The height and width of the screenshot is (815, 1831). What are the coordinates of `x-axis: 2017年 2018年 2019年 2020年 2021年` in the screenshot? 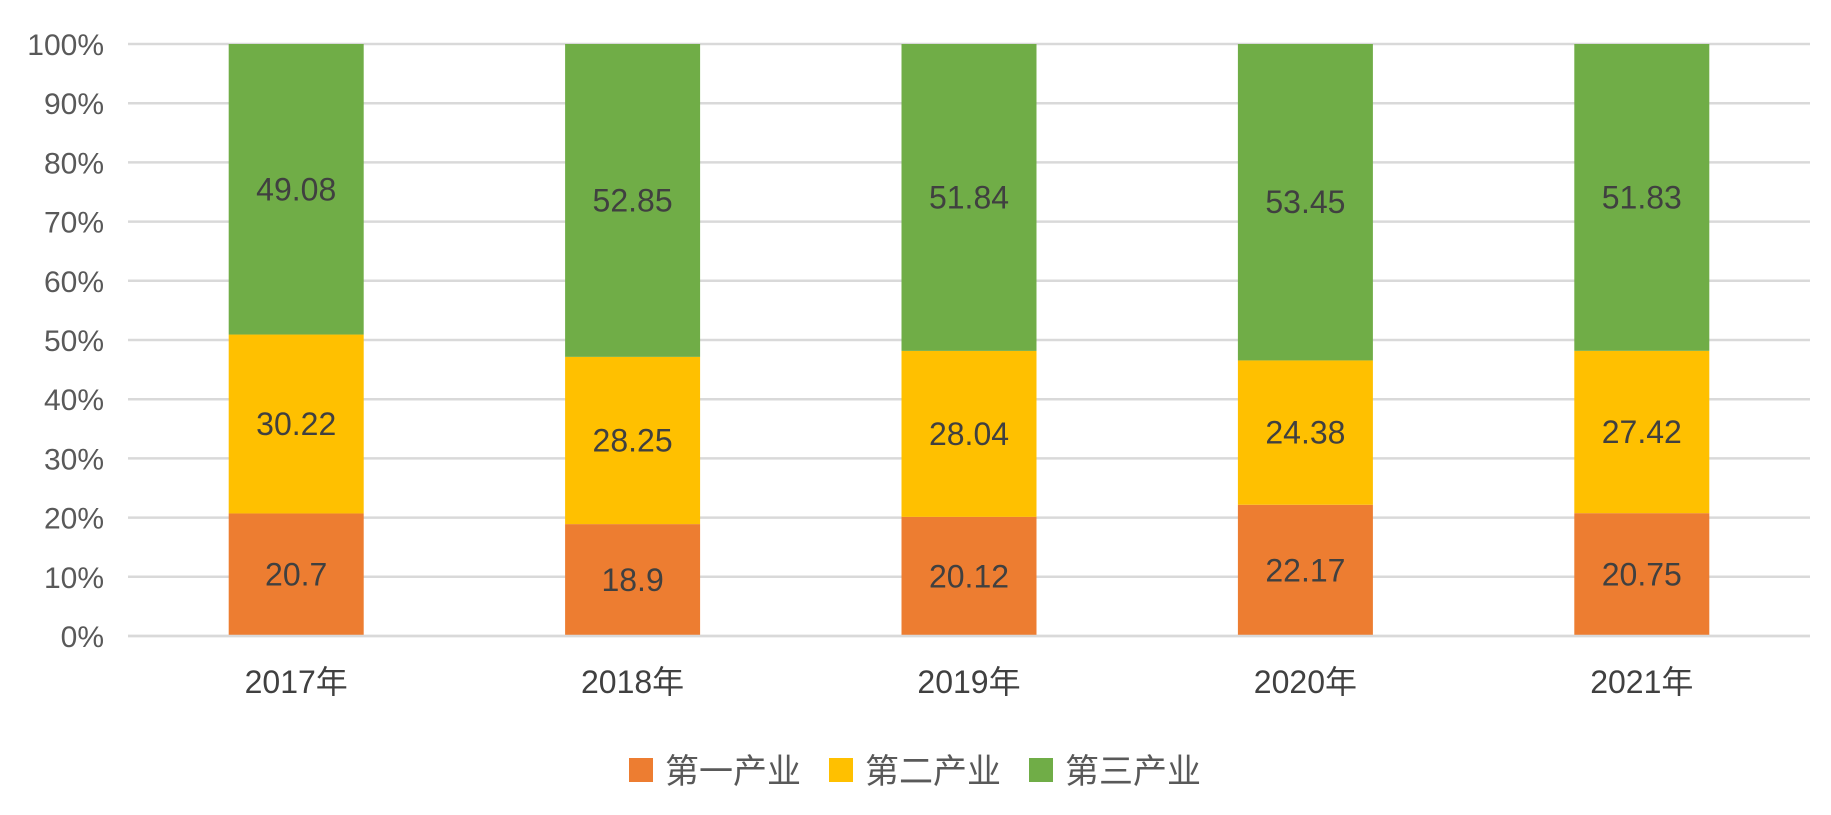 It's located at (969, 667).